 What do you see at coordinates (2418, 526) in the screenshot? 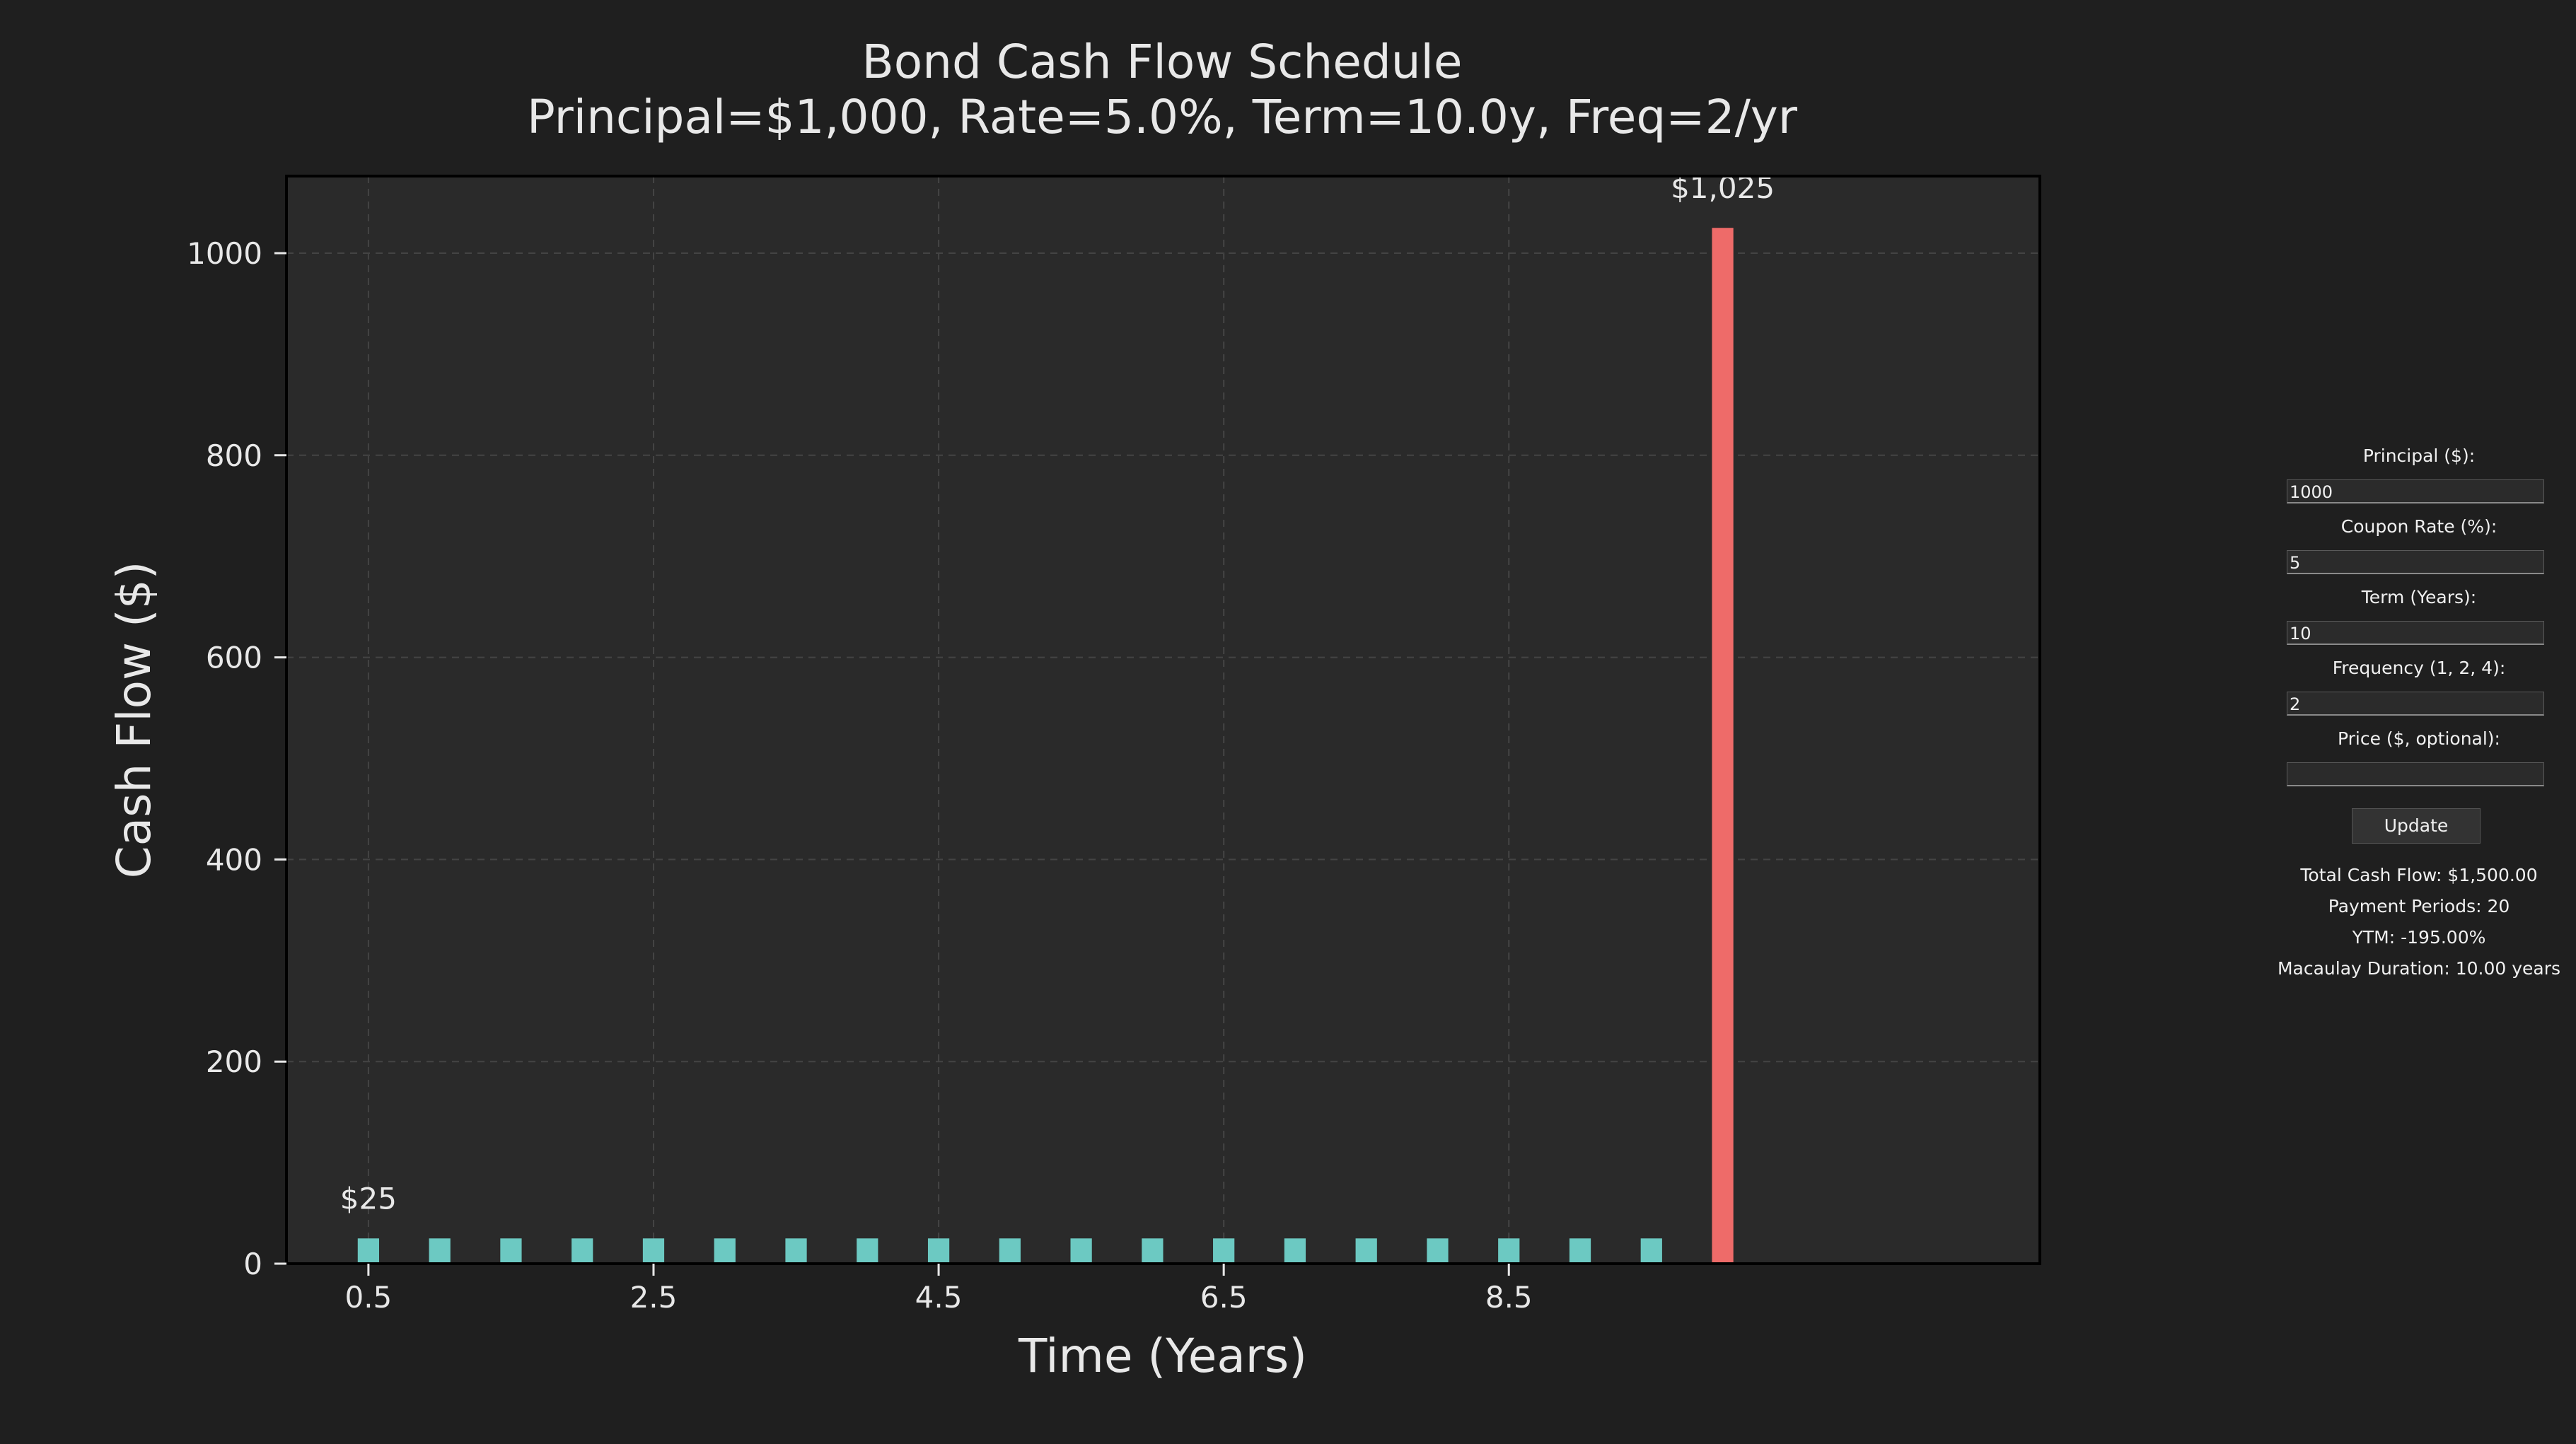
I see `coupon-rate-label: Coupon Rate (%):` at bounding box center [2418, 526].